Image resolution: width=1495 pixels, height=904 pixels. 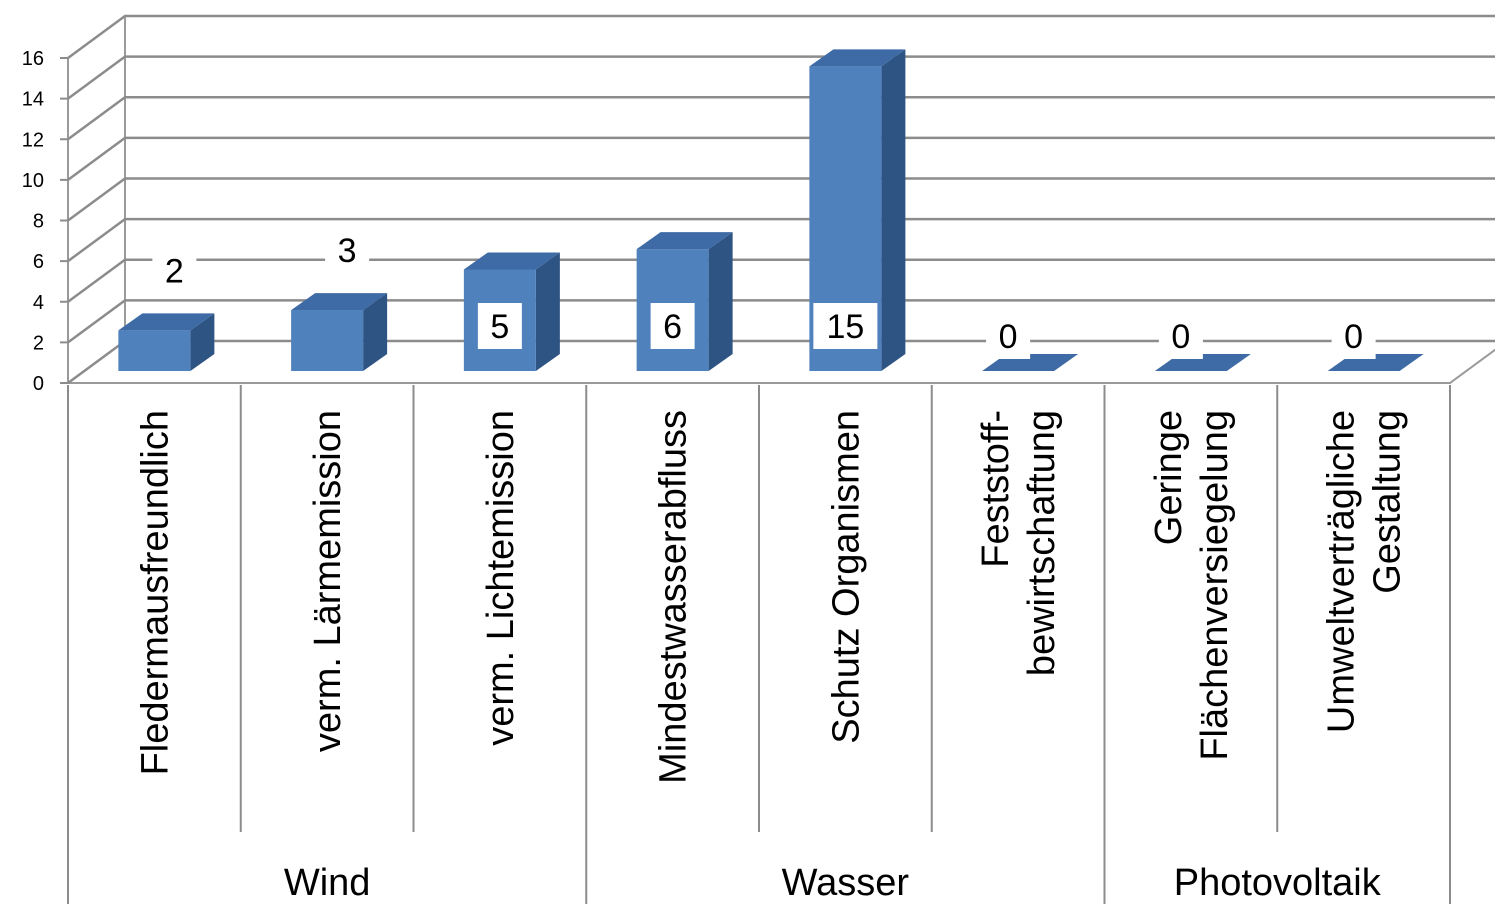 I want to click on y-tick-label: 6, so click(x=38, y=262).